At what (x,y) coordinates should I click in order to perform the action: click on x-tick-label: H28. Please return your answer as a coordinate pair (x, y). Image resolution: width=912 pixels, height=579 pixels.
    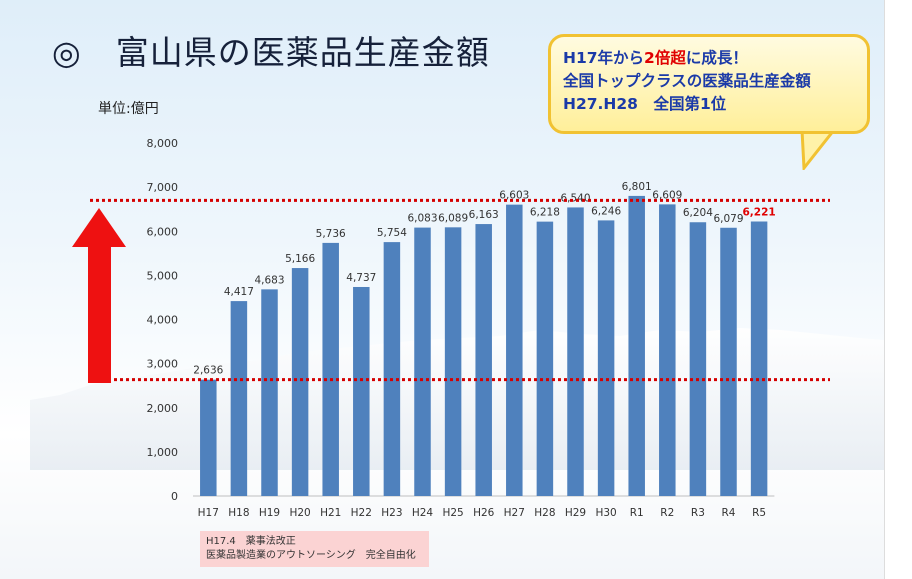
    Looking at the image, I should click on (544, 513).